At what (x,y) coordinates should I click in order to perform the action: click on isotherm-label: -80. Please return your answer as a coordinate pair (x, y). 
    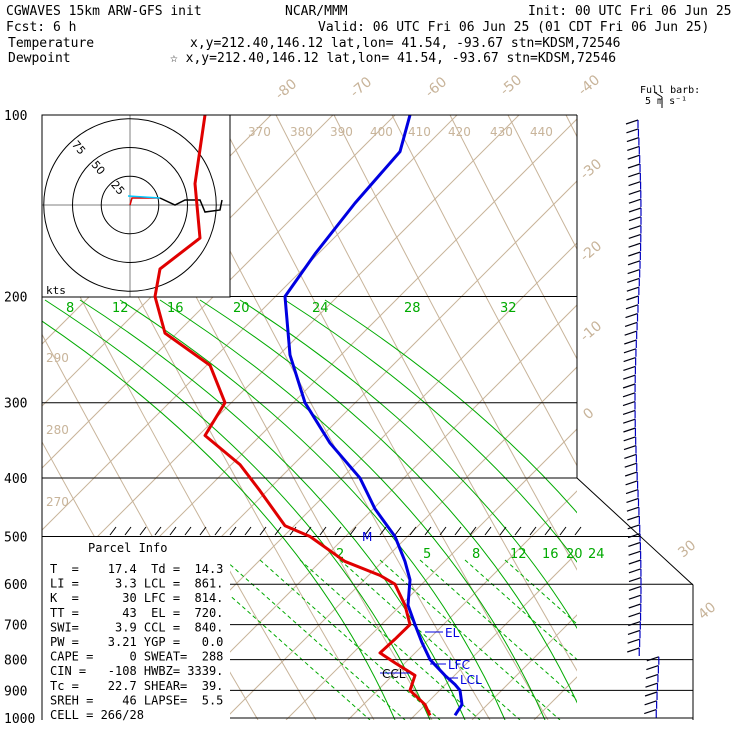
    Looking at the image, I should click on (286, 89).